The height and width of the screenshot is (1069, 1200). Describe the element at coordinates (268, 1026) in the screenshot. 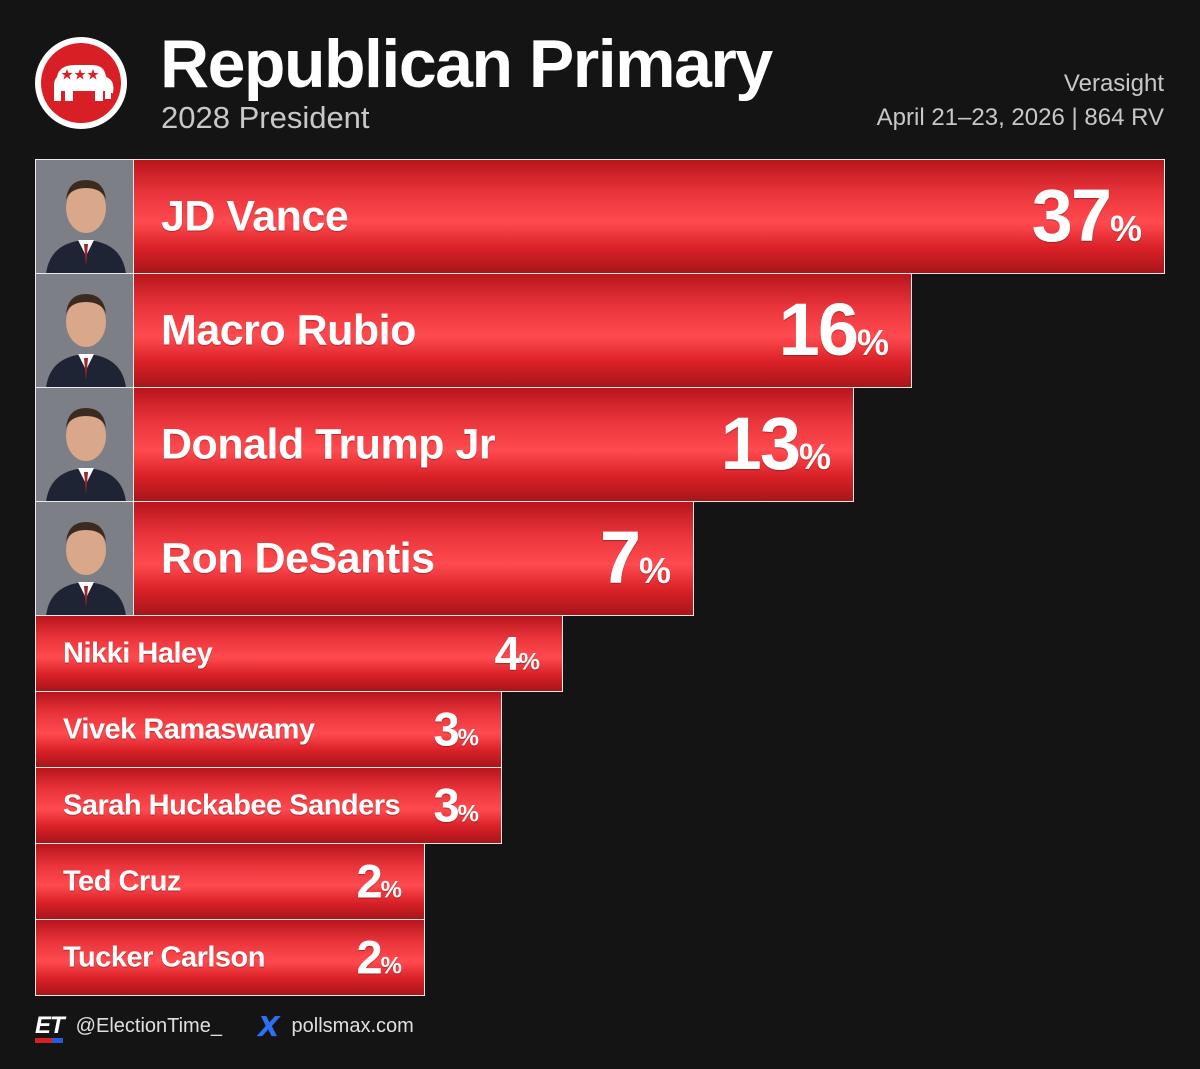

I see `x-logo-icon: X` at that location.